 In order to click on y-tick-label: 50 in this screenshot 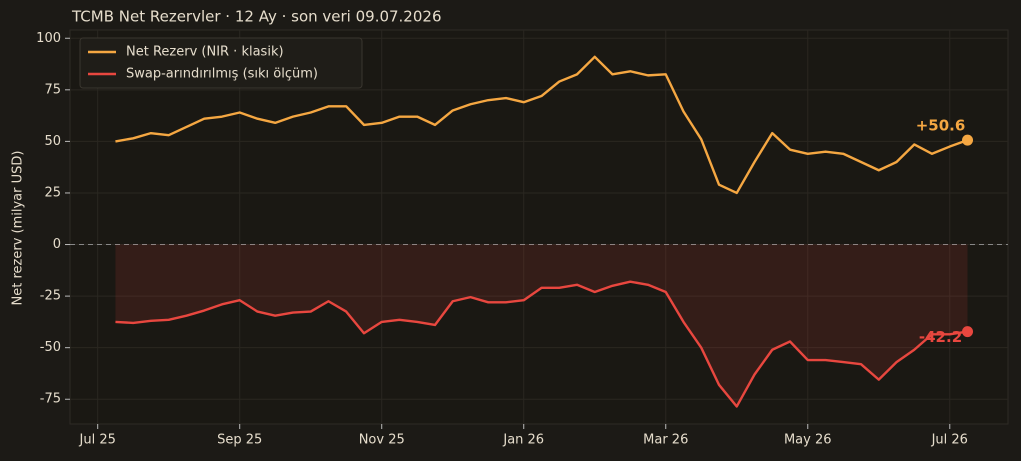, I will do `click(52, 141)`.